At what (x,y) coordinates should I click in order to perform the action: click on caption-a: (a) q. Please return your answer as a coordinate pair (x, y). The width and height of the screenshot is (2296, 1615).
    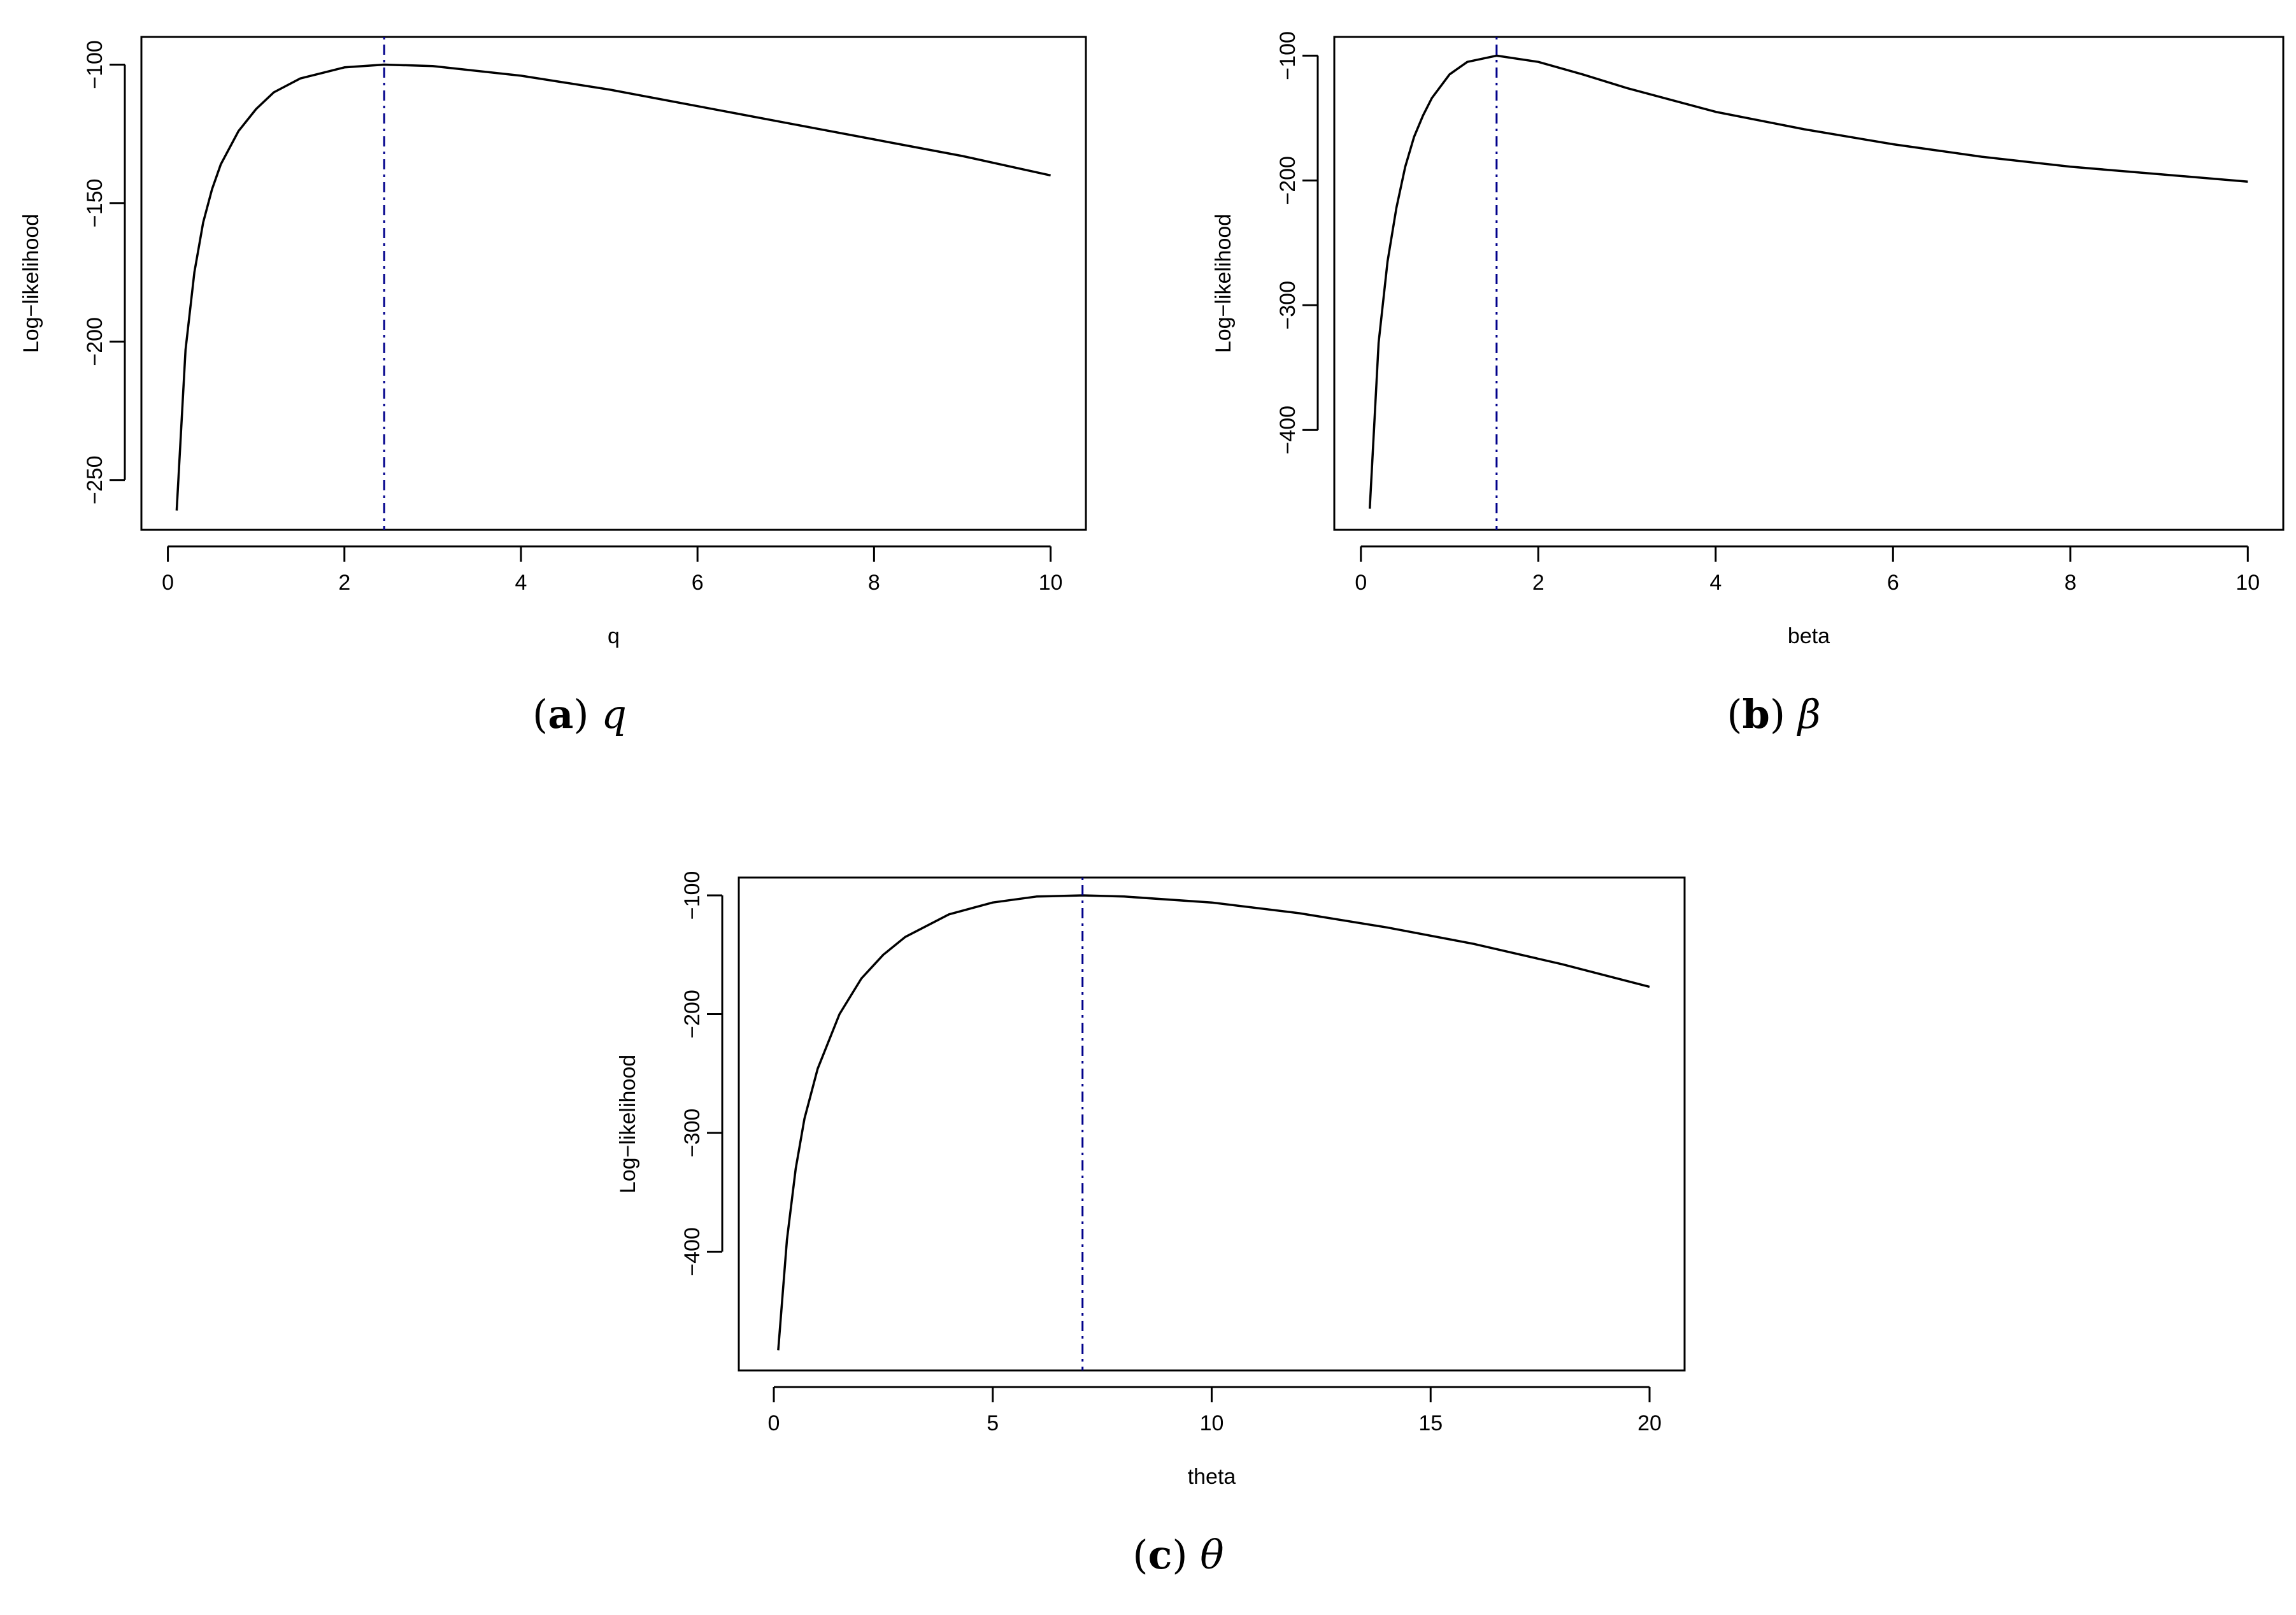
    Looking at the image, I should click on (579, 714).